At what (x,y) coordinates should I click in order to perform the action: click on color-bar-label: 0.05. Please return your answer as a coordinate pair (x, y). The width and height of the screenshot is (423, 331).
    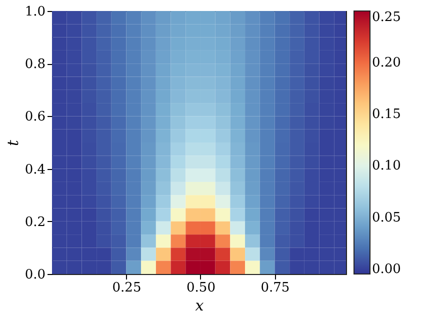
    Looking at the image, I should click on (386, 218).